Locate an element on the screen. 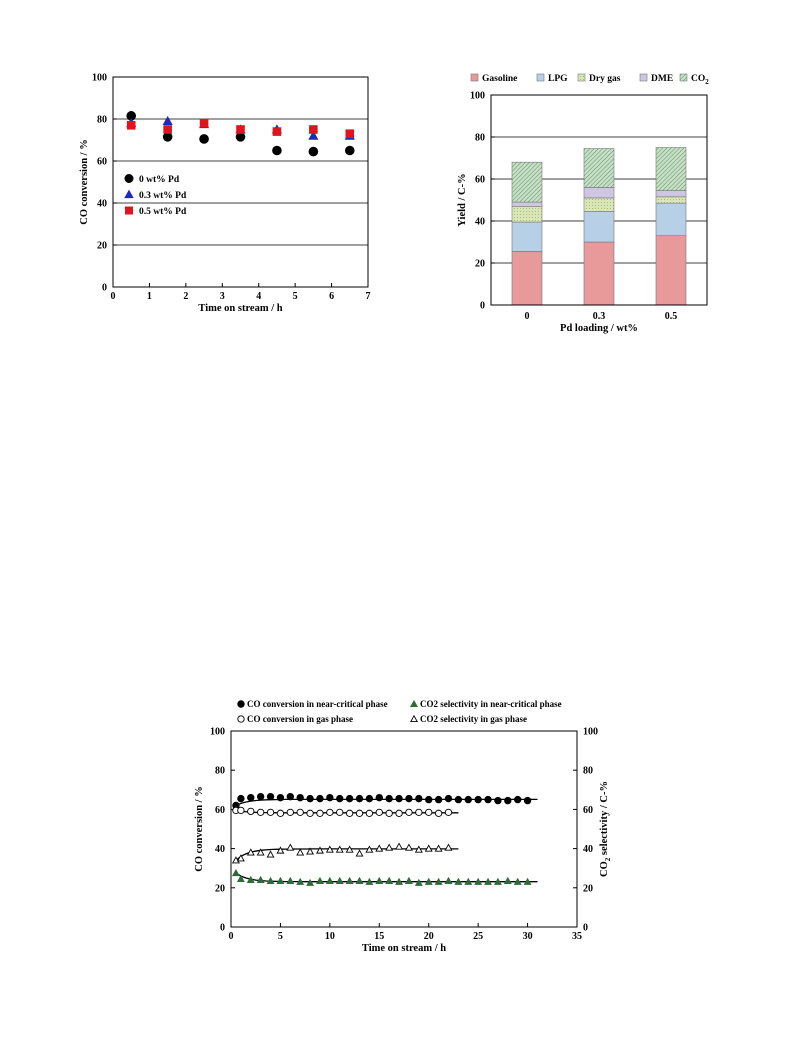 The image size is (793, 1057). legend-label: Gasoline is located at coordinates (499, 79).